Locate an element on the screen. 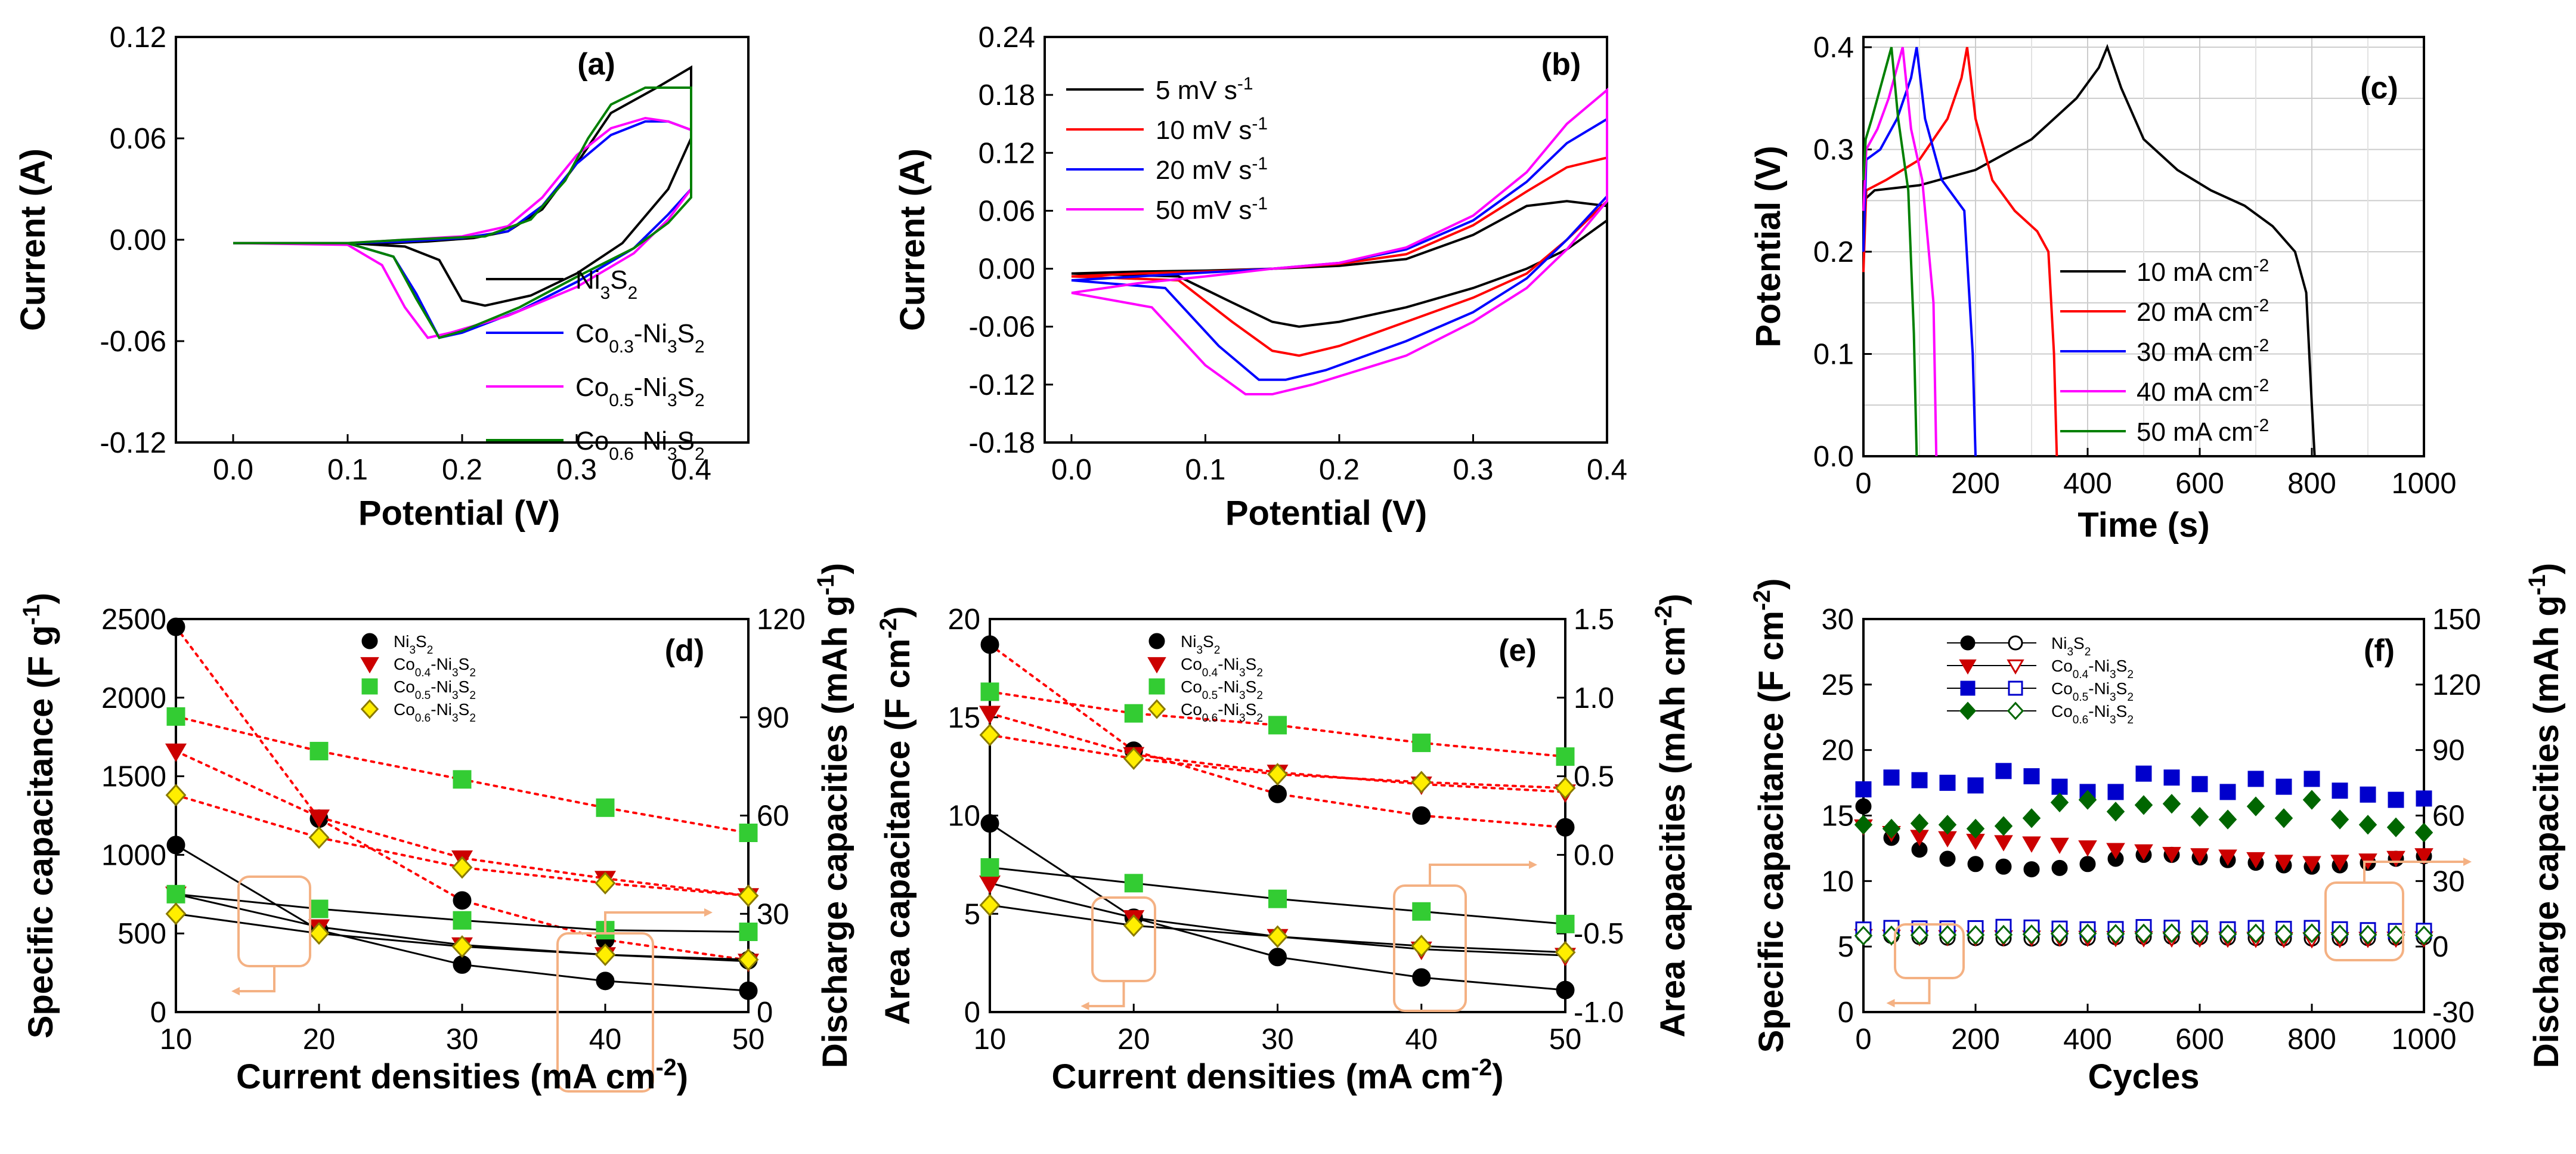  legend-label: 50 mA cm-2 is located at coordinates (2203, 431).